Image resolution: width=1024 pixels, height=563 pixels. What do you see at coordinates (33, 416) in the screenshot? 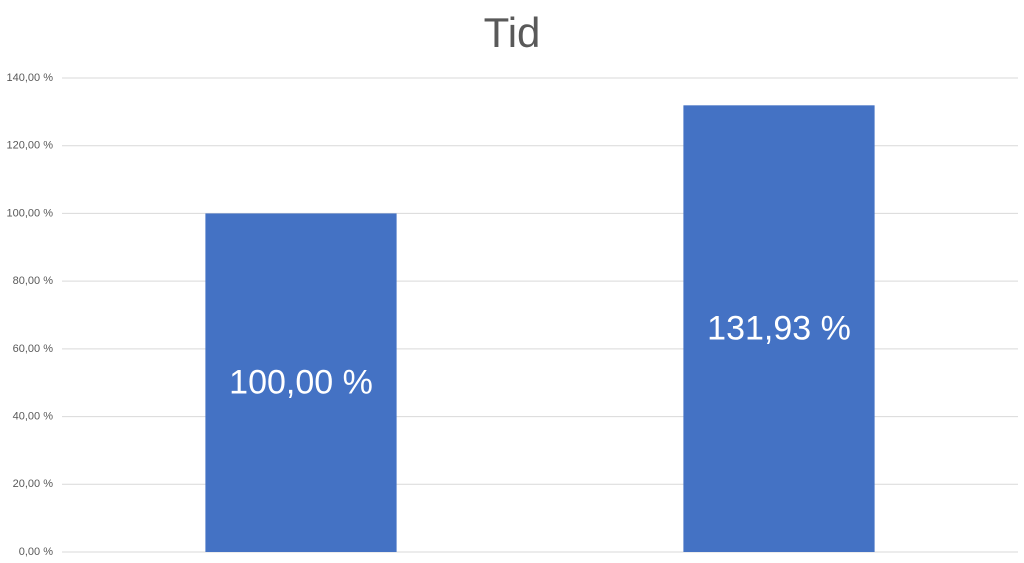
I see `y-tick-label: 40,00 %` at bounding box center [33, 416].